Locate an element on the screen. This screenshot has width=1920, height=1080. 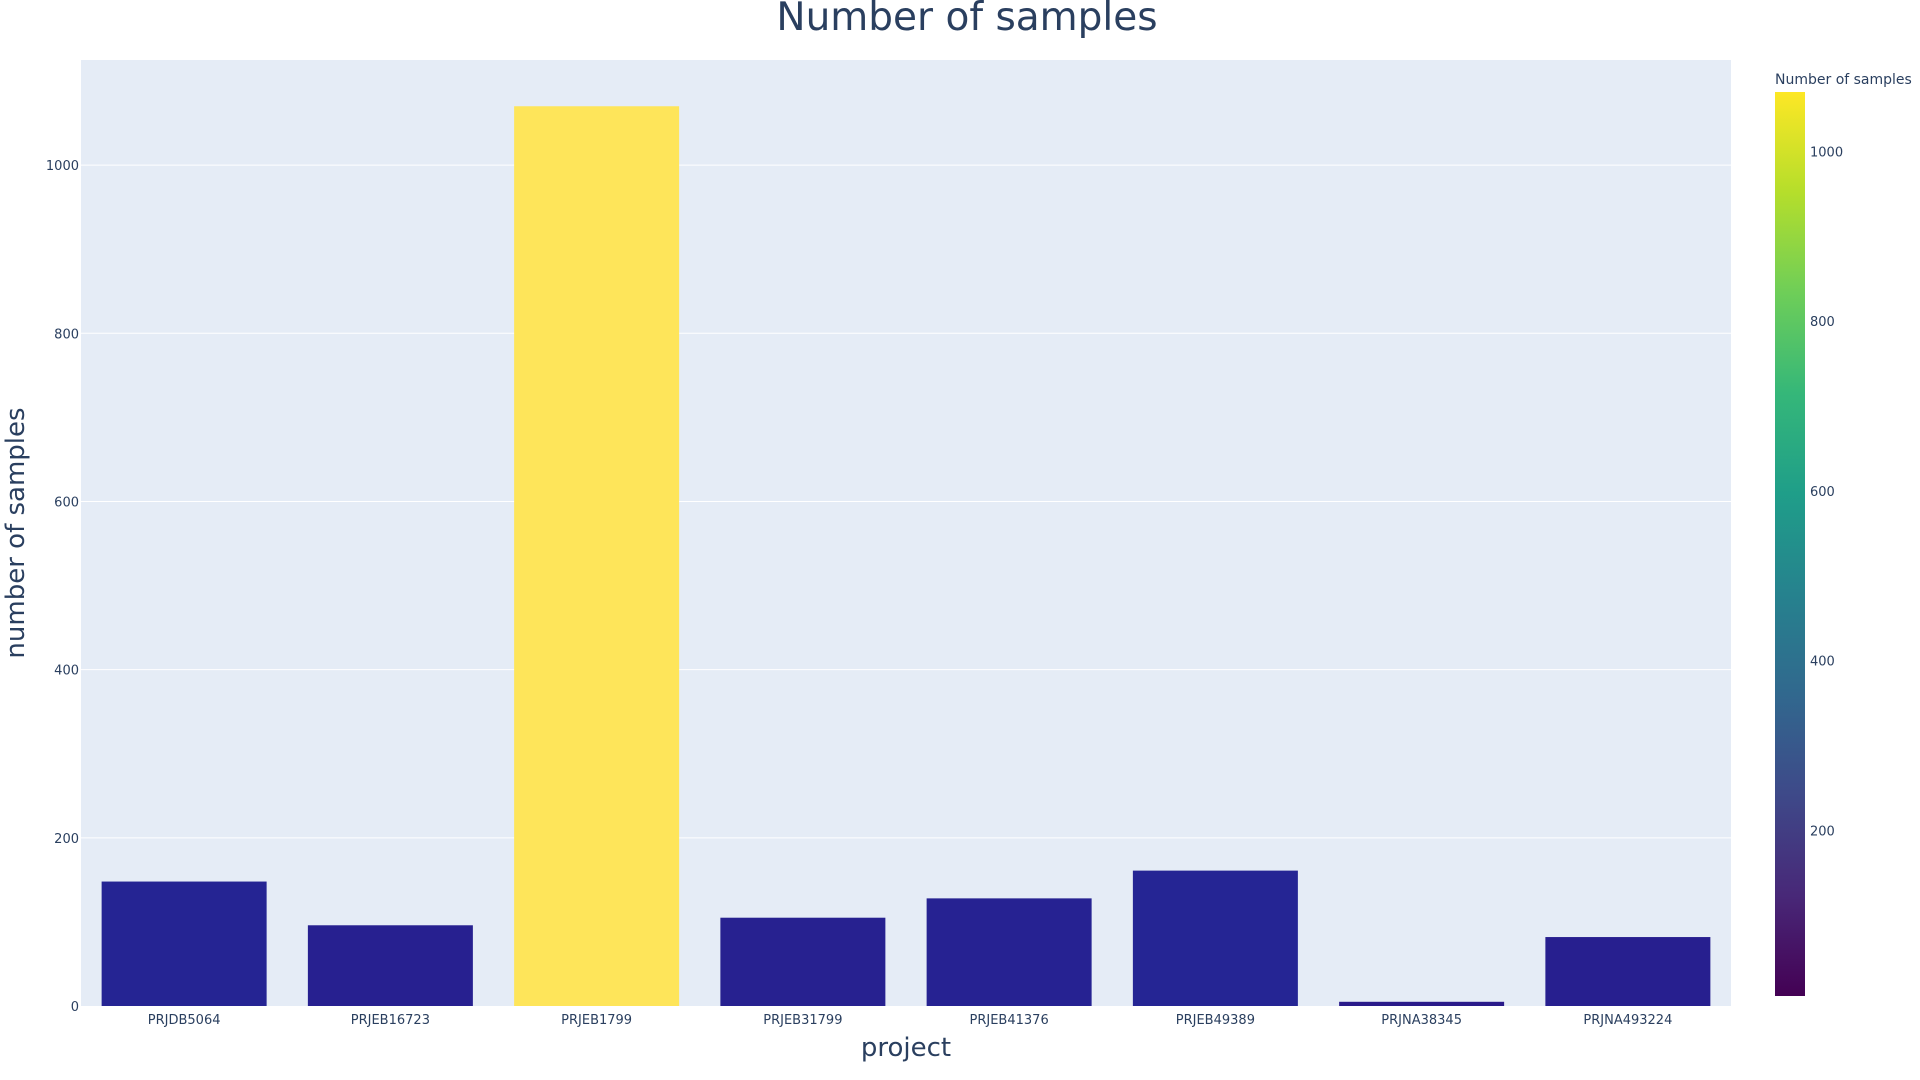
bar-PRJEB31799 is located at coordinates (803, 961).